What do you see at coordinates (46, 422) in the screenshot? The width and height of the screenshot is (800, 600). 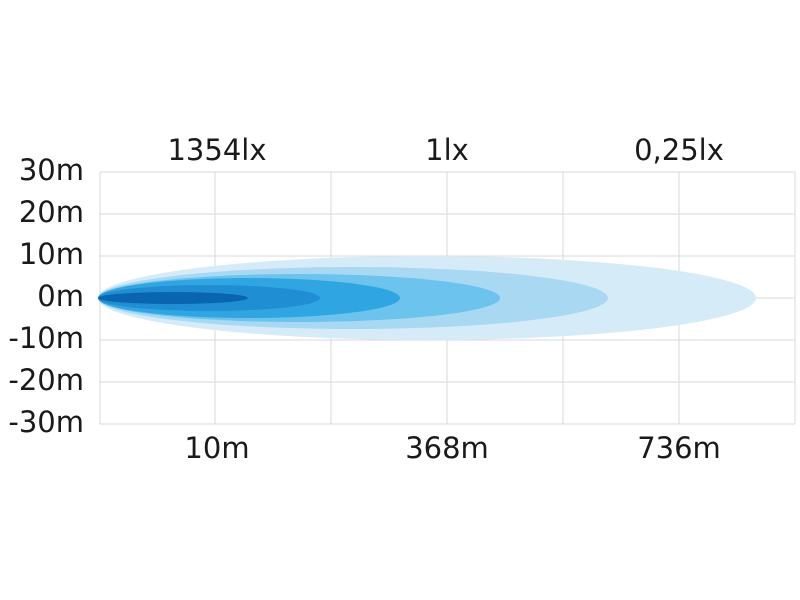 I see `y-label: -30m` at bounding box center [46, 422].